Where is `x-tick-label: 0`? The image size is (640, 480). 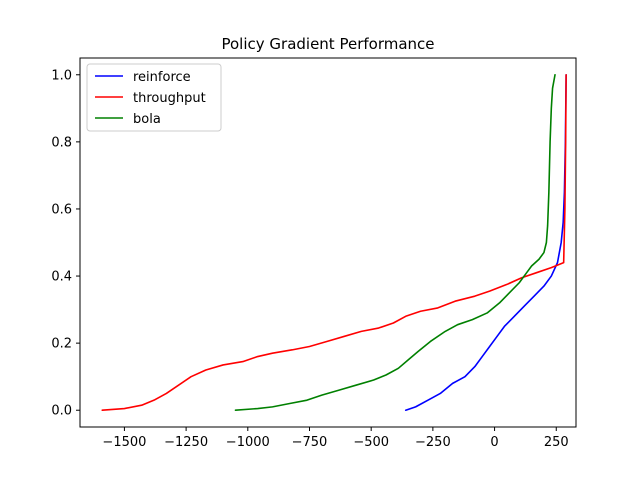
x-tick-label: 0 is located at coordinates (494, 442).